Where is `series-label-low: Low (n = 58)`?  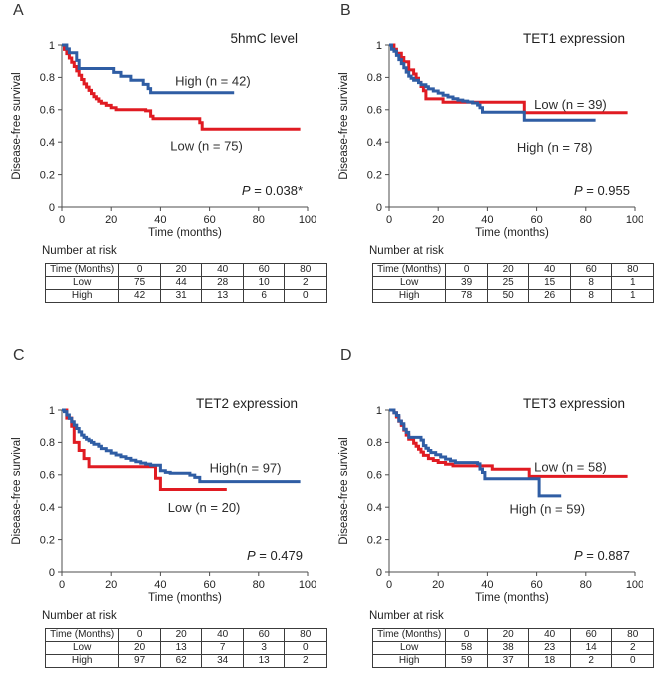 series-label-low: Low (n = 58) is located at coordinates (570, 467).